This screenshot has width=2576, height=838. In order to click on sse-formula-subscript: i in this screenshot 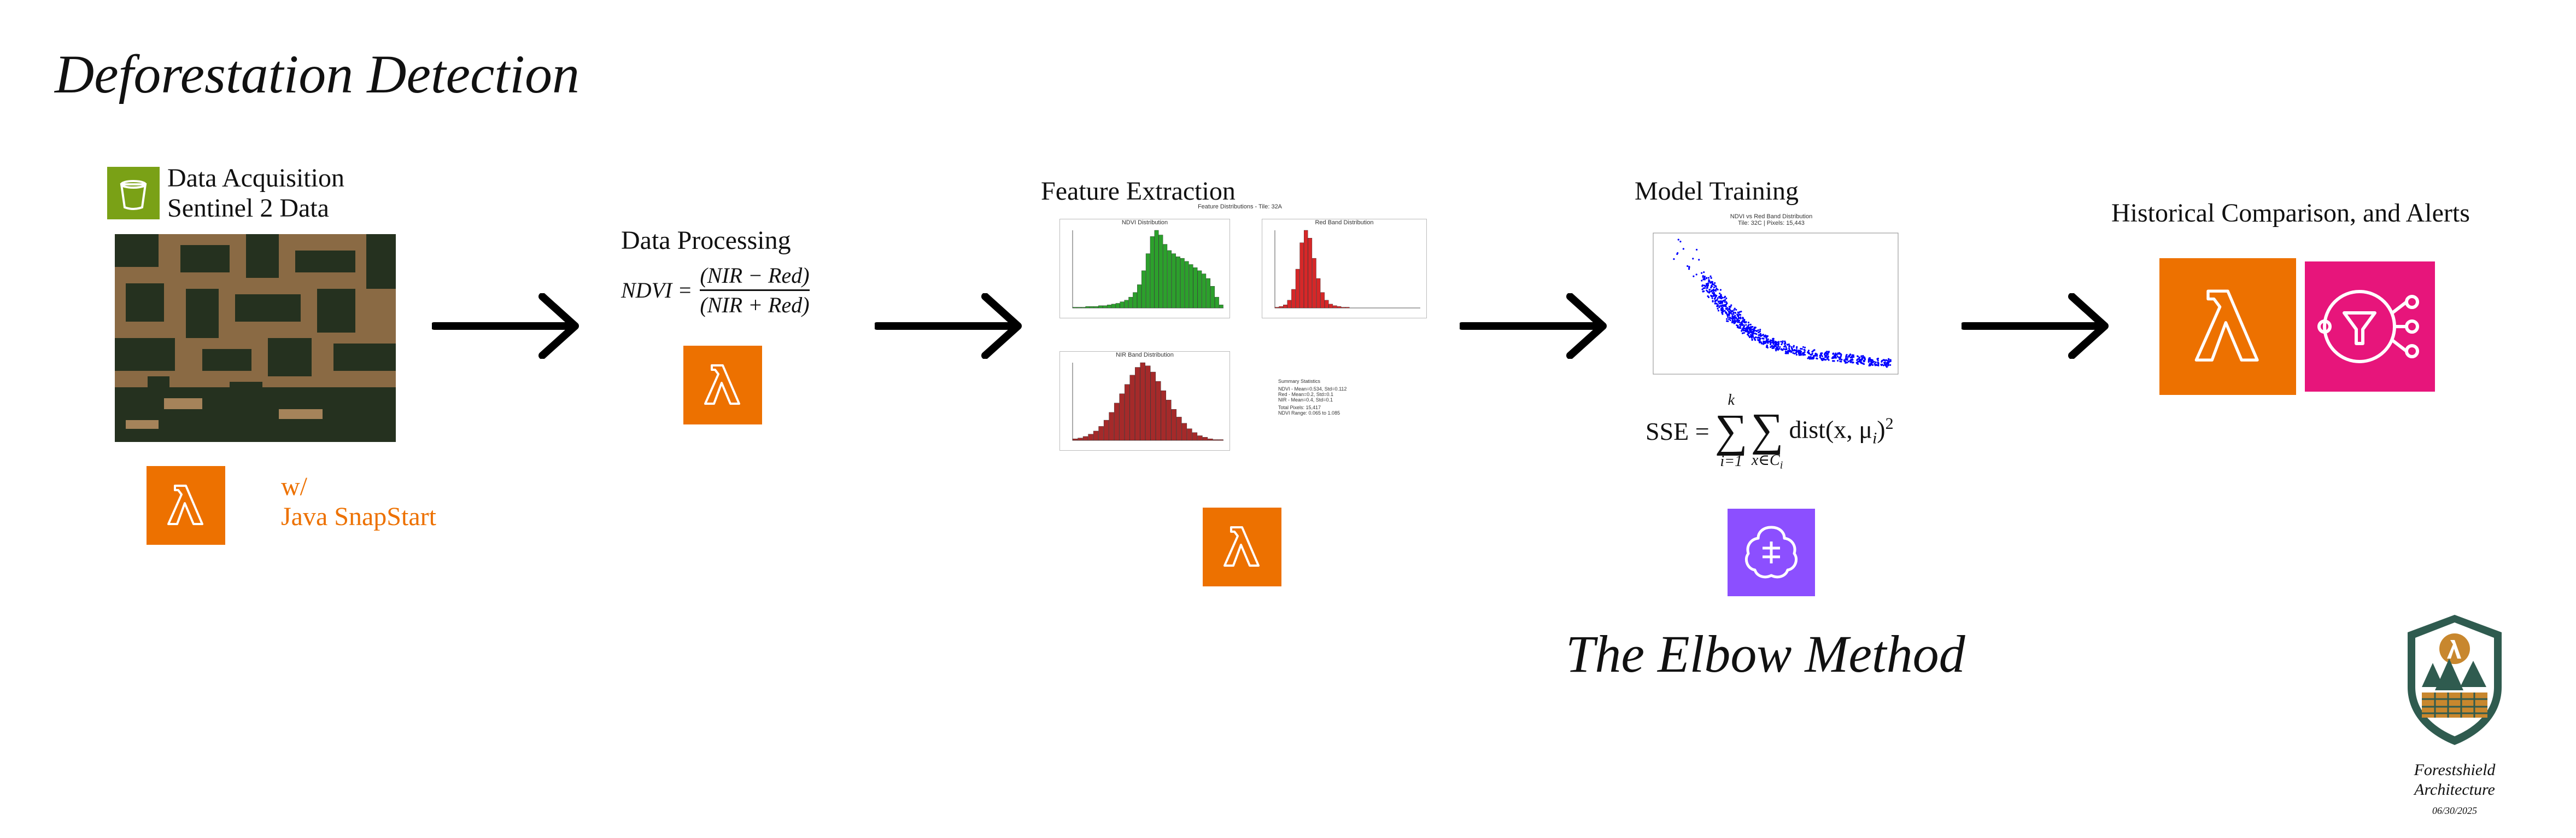, I will do `click(1875, 438)`.